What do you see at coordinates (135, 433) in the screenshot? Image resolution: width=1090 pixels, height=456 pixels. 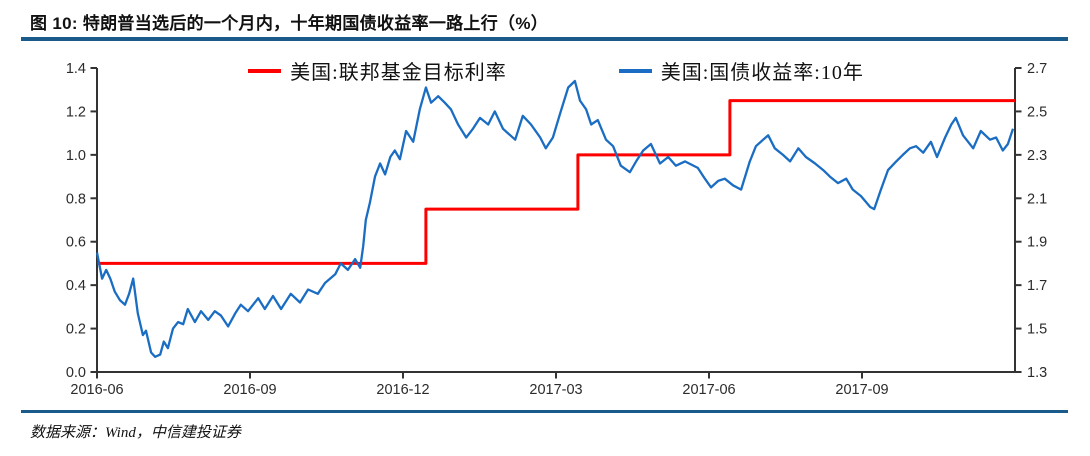 I see `data-source-note: 数据来源：Wind，中信建投证券` at bounding box center [135, 433].